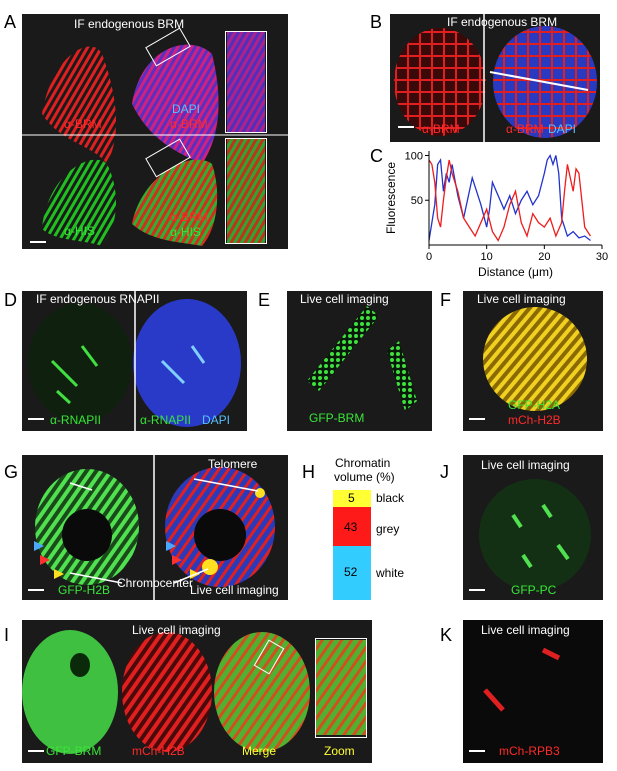 The width and height of the screenshot is (617, 771). I want to click on panel-k-title: Live cell imaging, so click(525, 630).